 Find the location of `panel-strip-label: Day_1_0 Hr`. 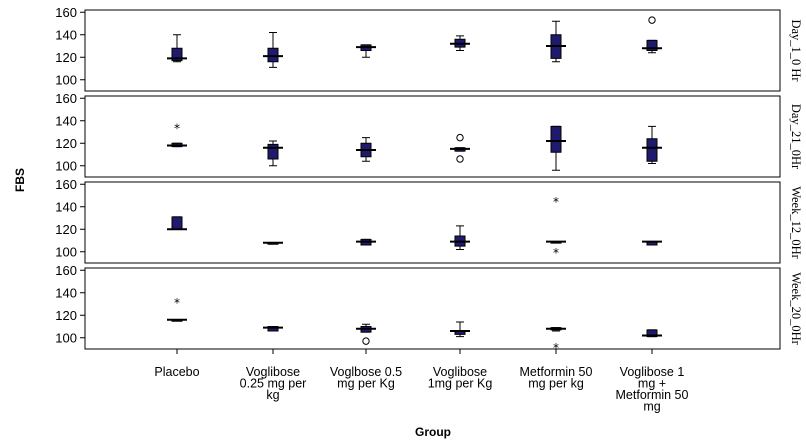

panel-strip-label: Day_1_0 Hr is located at coordinates (796, 50).